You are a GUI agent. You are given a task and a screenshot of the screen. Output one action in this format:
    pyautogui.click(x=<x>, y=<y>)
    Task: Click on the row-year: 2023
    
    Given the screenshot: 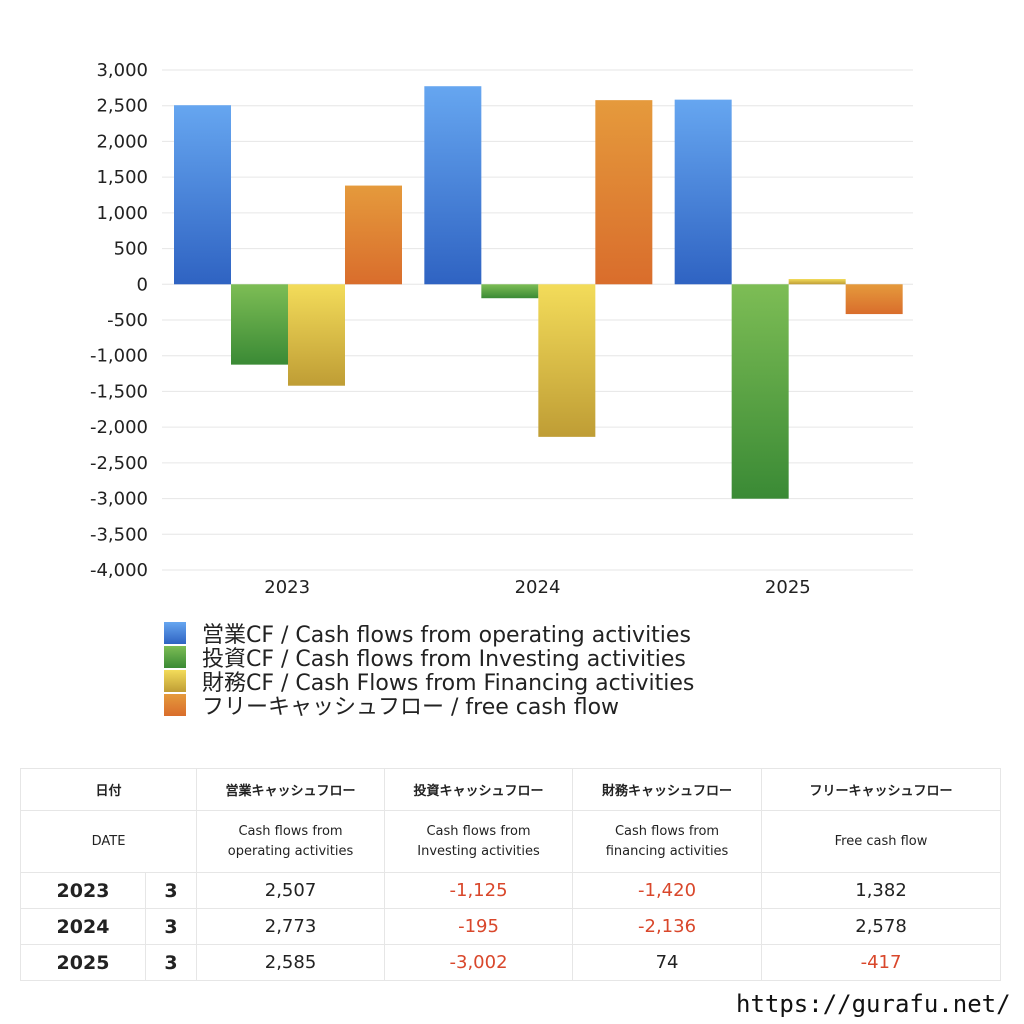 What is the action you would take?
    pyautogui.click(x=83, y=890)
    